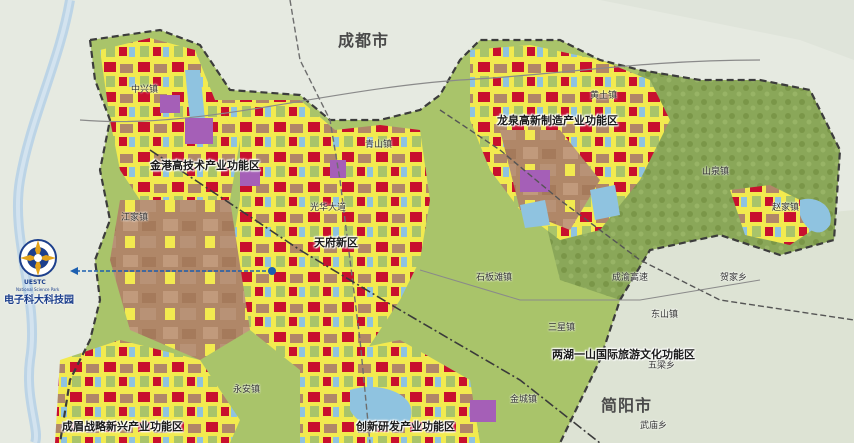 This screenshot has width=854, height=443. I want to click on town-label-shanquan: 山泉镇, so click(716, 172).